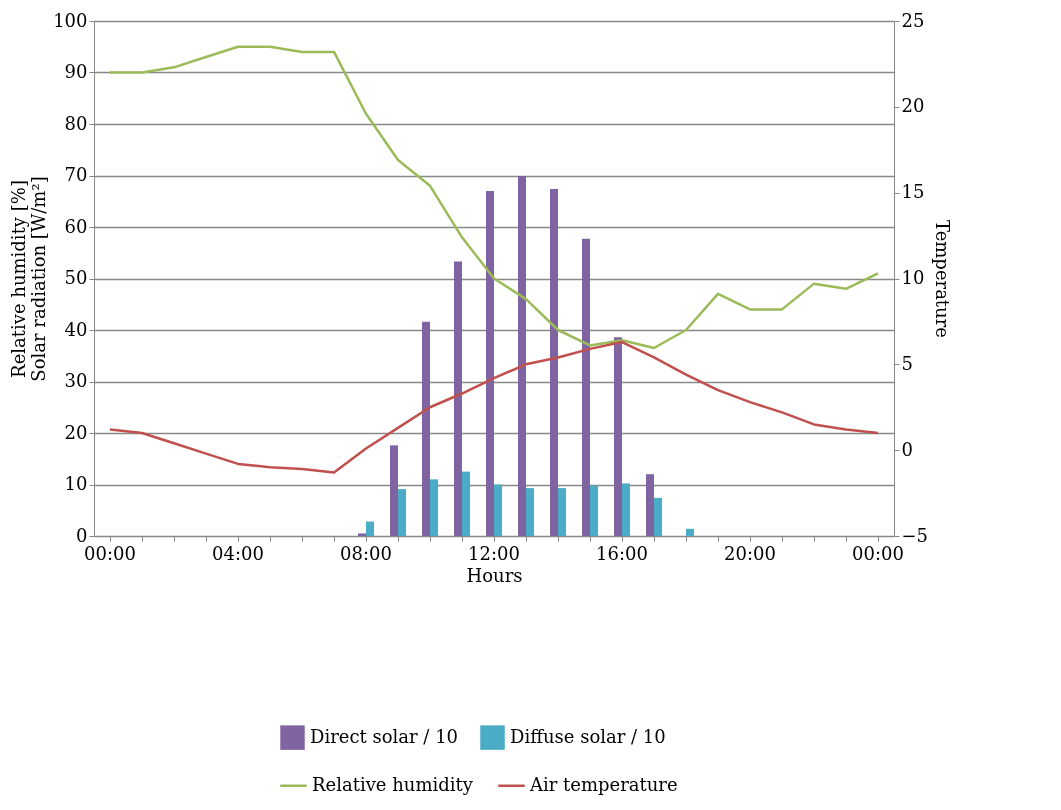 The height and width of the screenshot is (810, 1061). What do you see at coordinates (76, 483) in the screenshot?
I see `y-tick-label: 10` at bounding box center [76, 483].